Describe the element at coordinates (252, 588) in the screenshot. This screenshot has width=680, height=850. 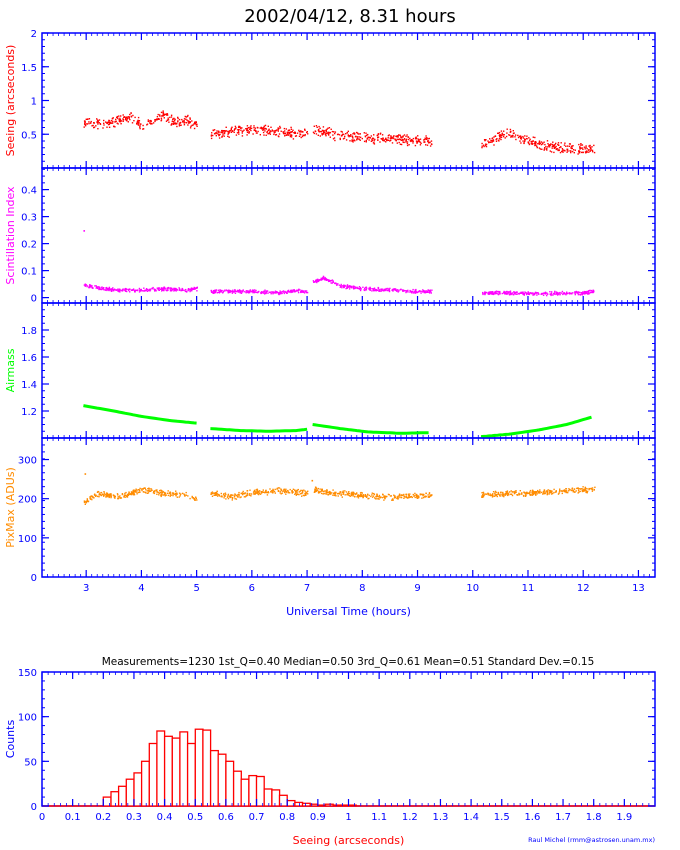
I see `x-tick-label: 6` at that location.